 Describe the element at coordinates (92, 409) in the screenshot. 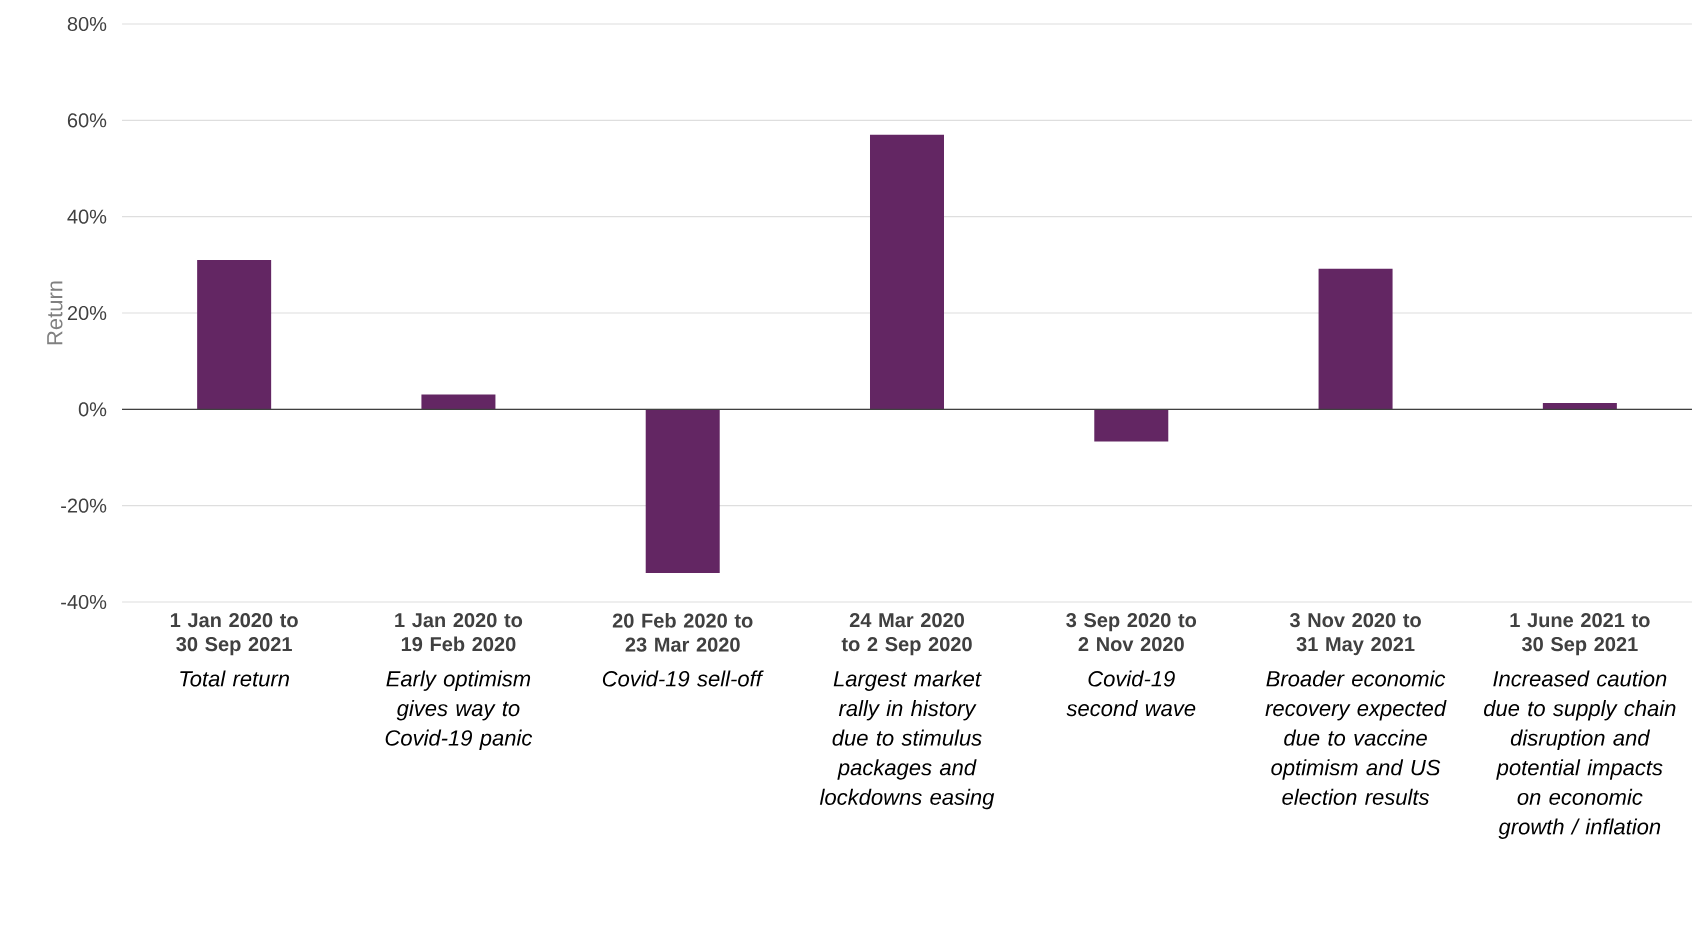

I see `y-tick-label: 0%` at that location.